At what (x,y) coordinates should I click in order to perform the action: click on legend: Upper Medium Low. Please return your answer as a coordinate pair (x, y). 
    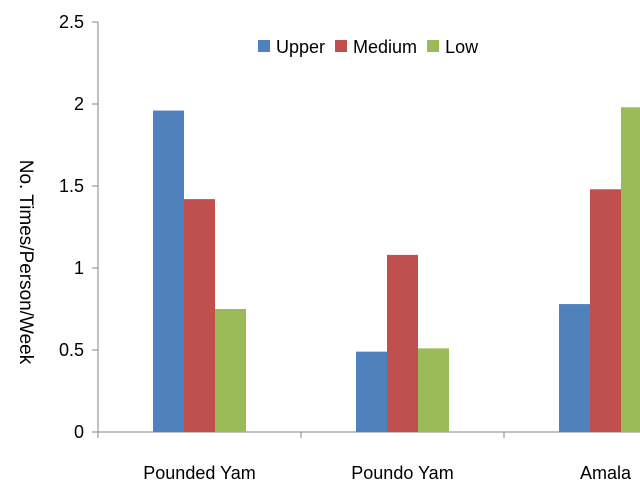
    Looking at the image, I should click on (368, 47).